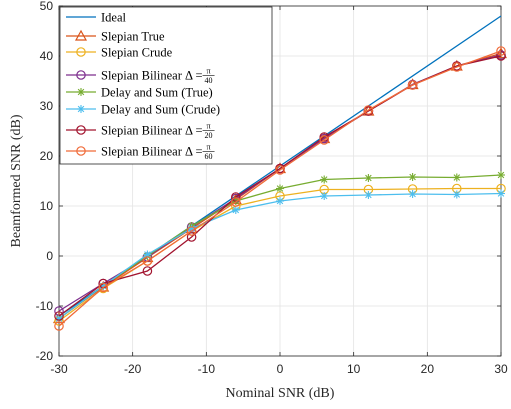 The image size is (511, 409). Describe the element at coordinates (49, 256) in the screenshot. I see `y-tick-label: 0` at that location.